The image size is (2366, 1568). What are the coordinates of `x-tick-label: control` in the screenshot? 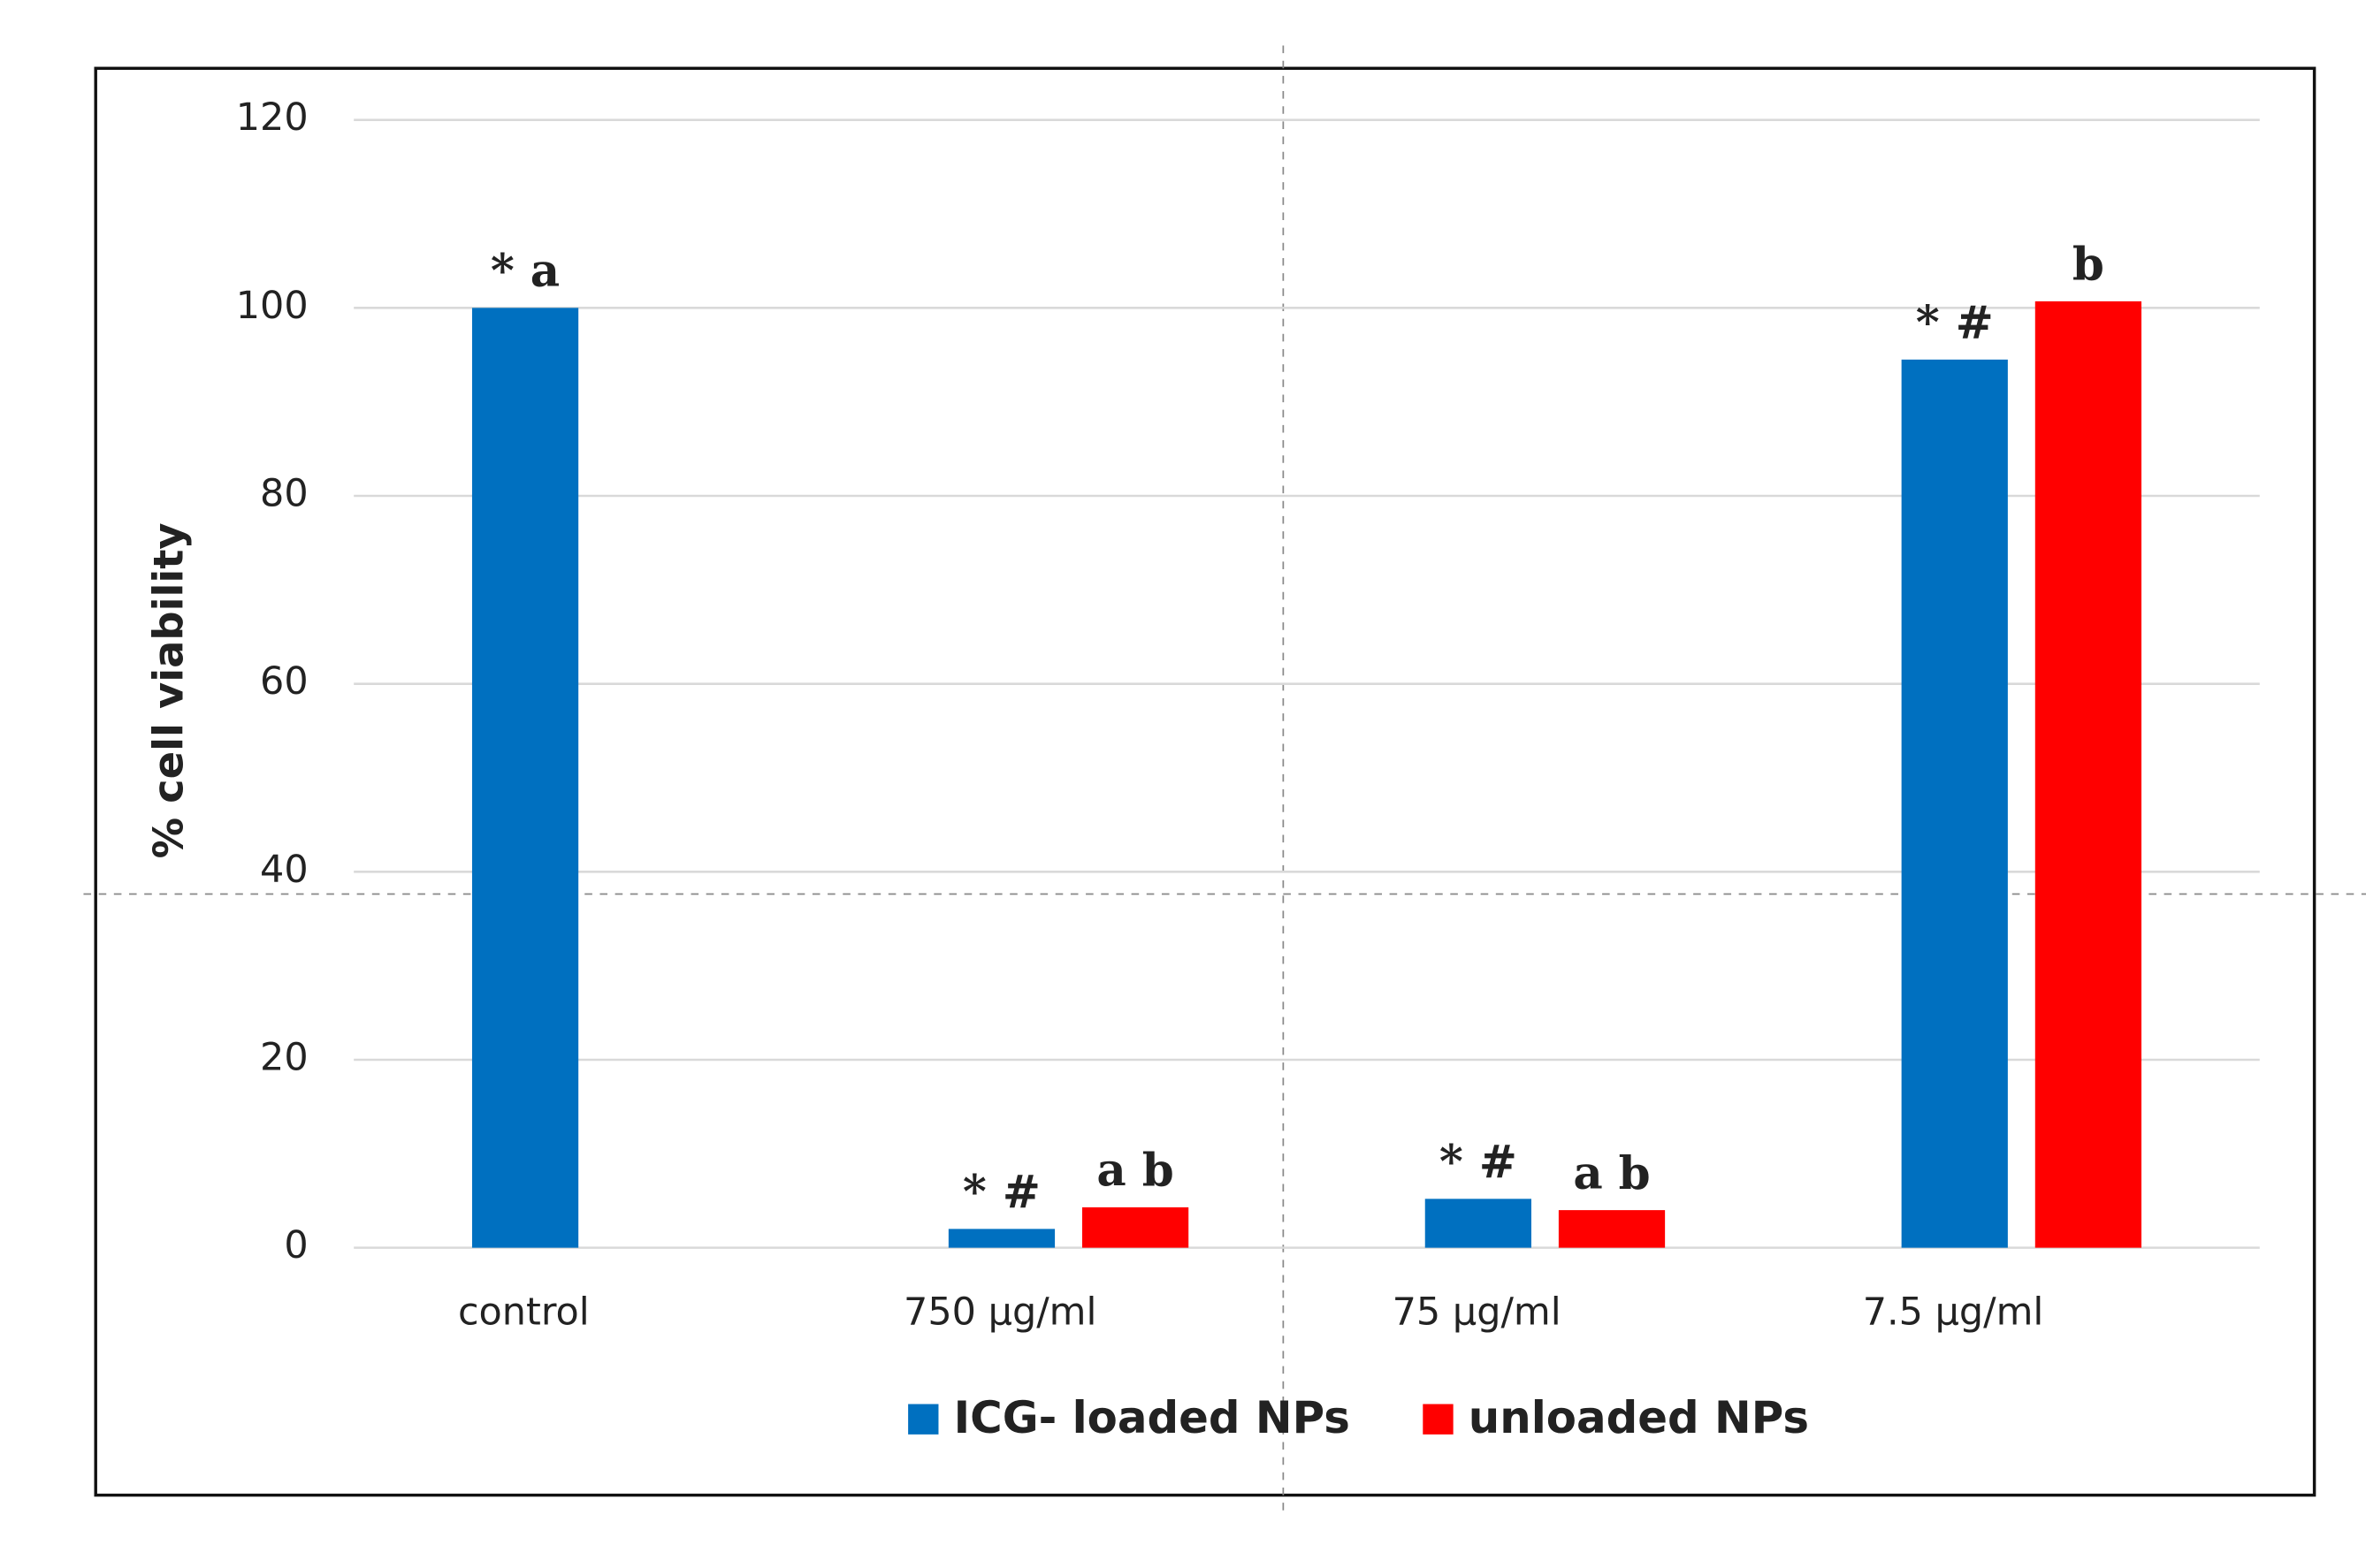 It's located at (524, 1312).